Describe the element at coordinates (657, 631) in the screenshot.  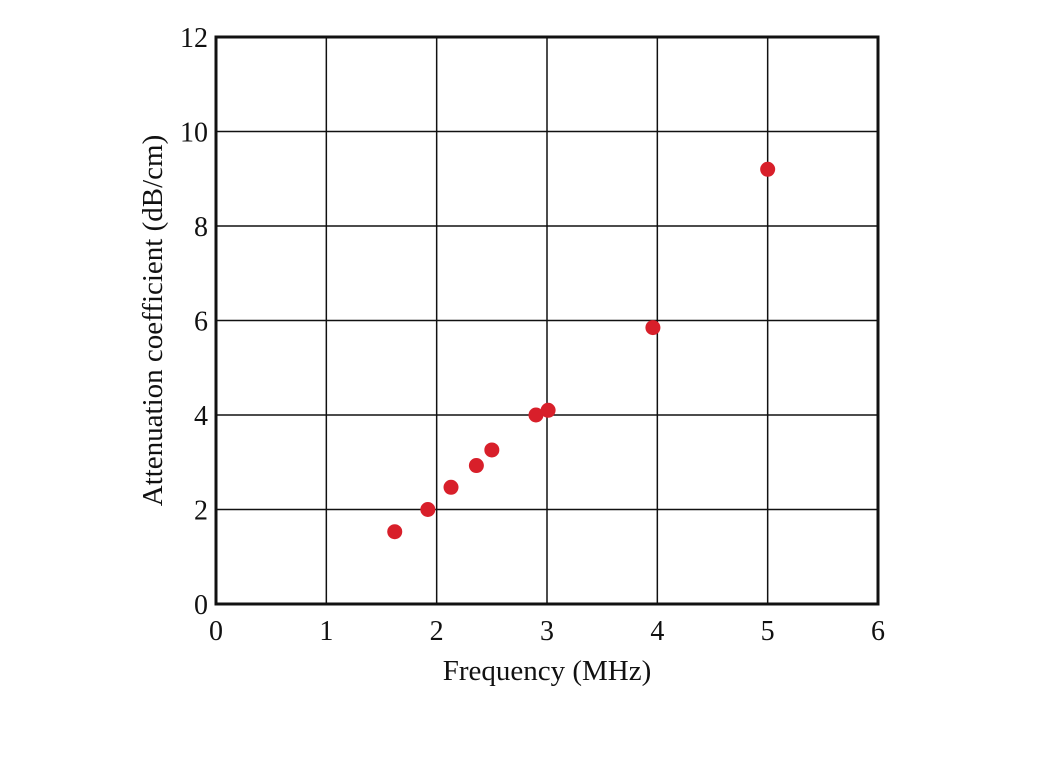
I see `x-tick-label: 4` at that location.